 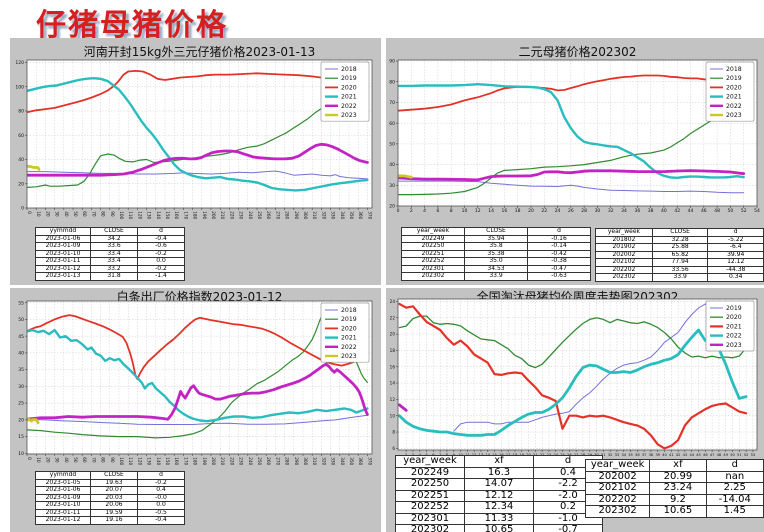 I want to click on y-tick-label: 80, so click(x=21, y=112).